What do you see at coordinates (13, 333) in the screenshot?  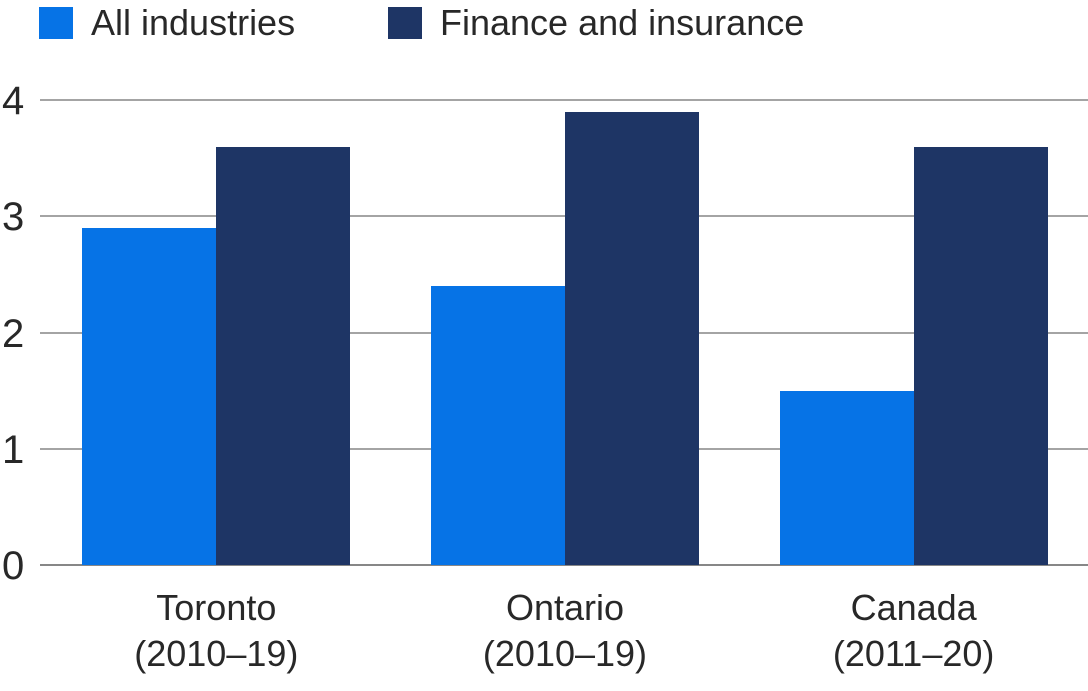 I see `y-tick-label-2: 2` at bounding box center [13, 333].